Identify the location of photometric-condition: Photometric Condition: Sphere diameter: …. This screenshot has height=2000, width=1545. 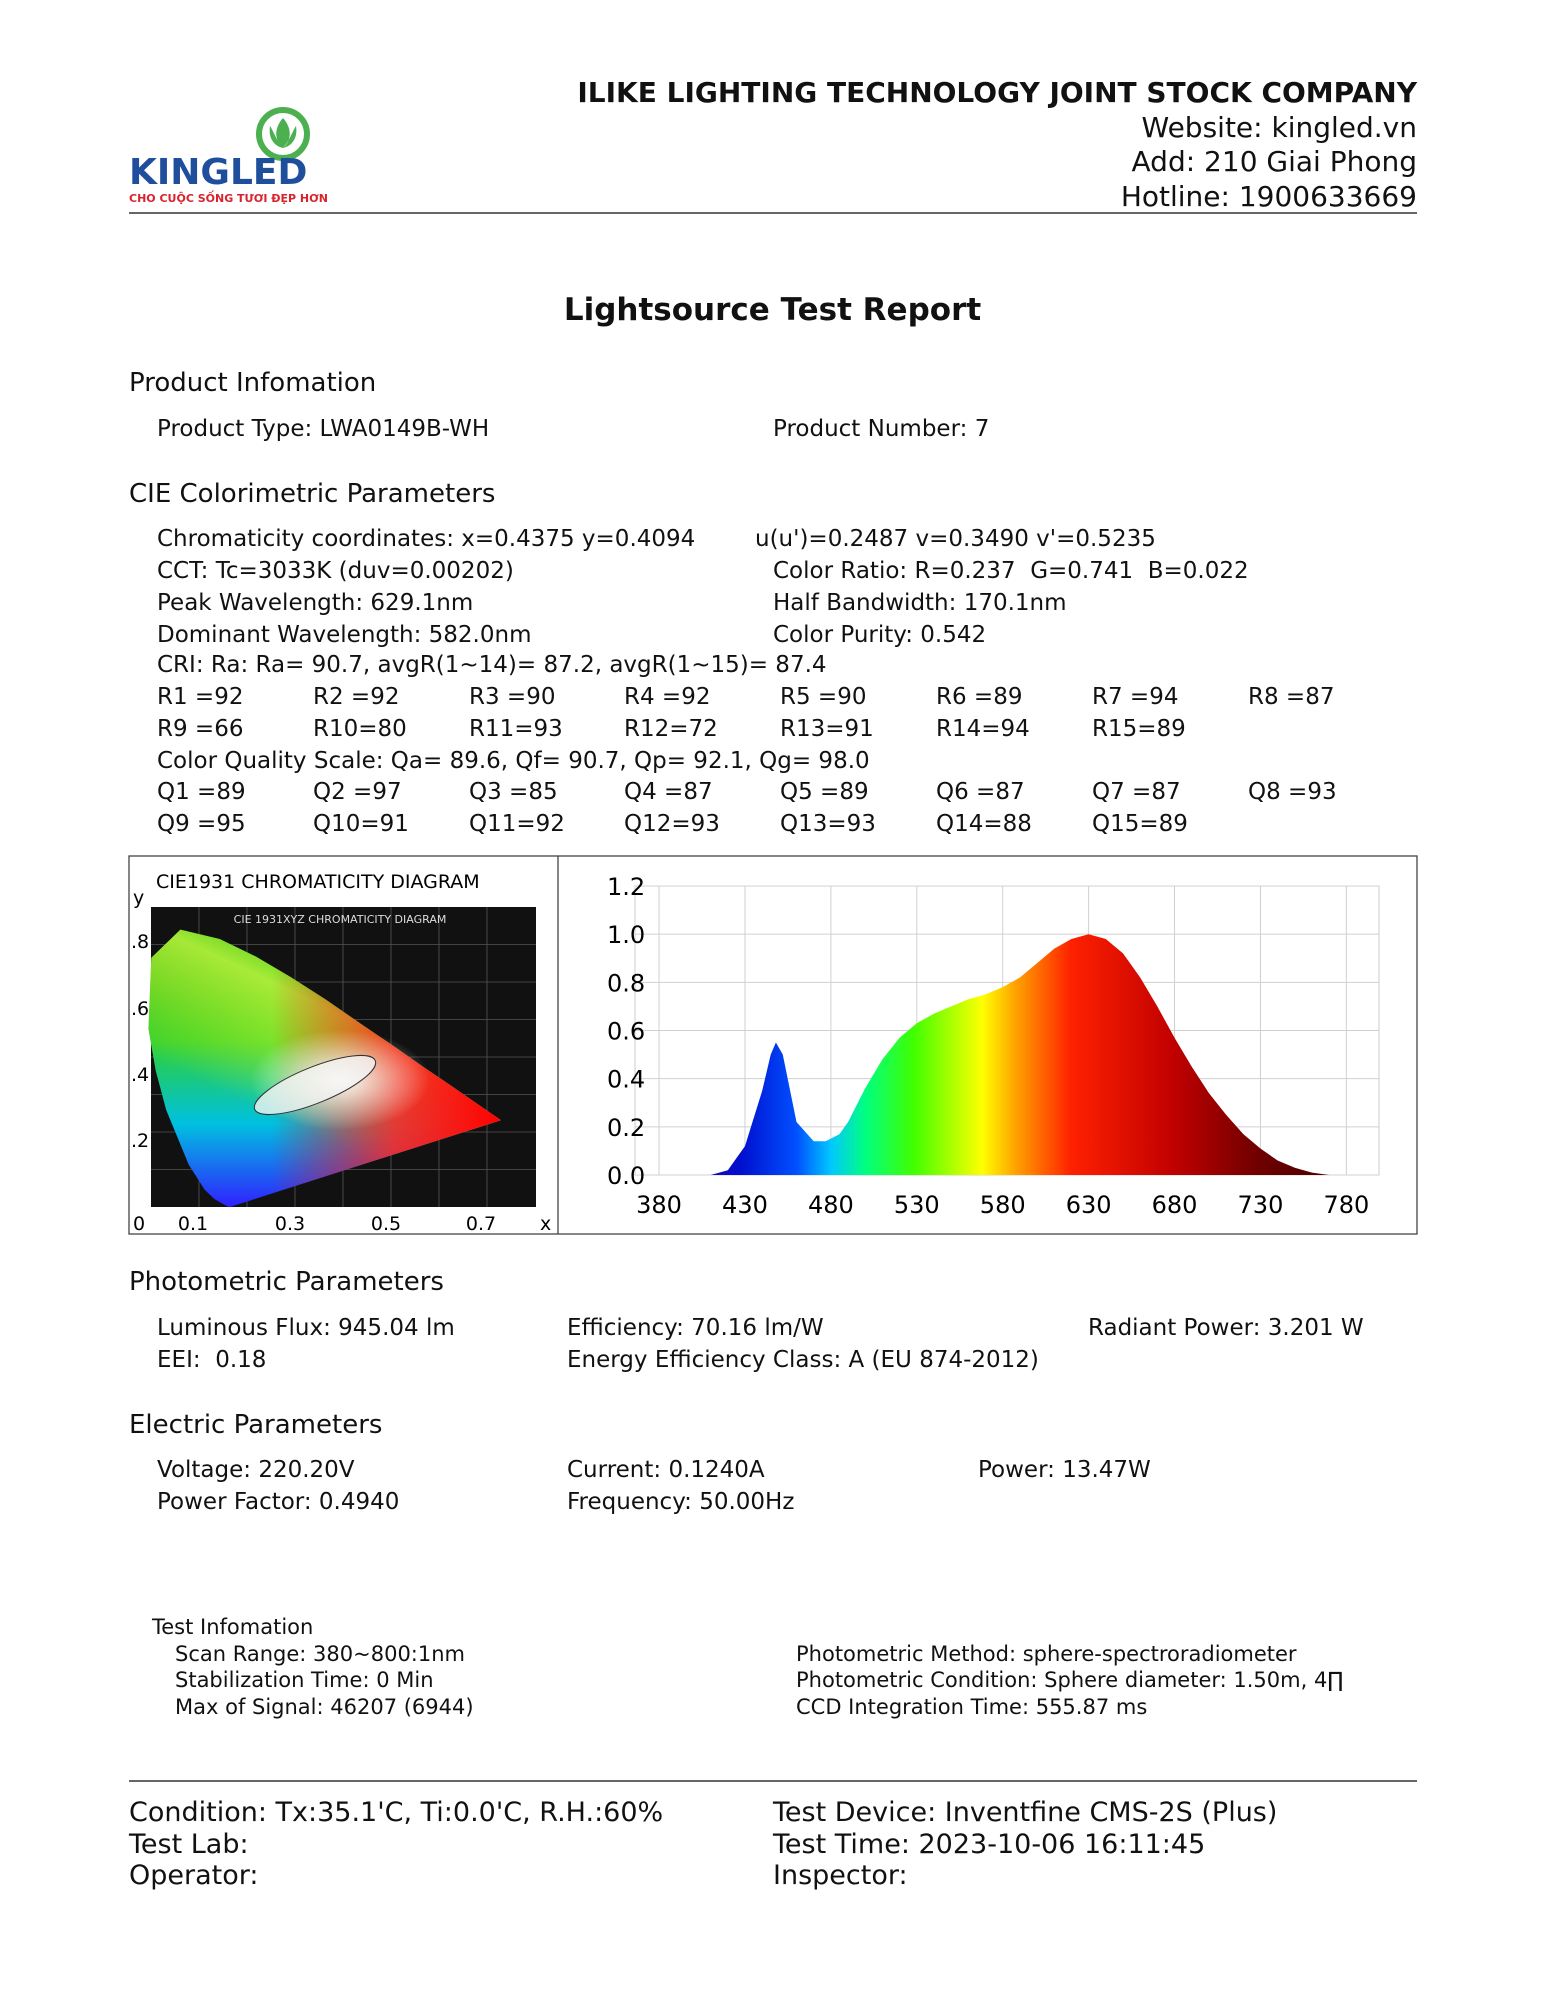
(1070, 1680).